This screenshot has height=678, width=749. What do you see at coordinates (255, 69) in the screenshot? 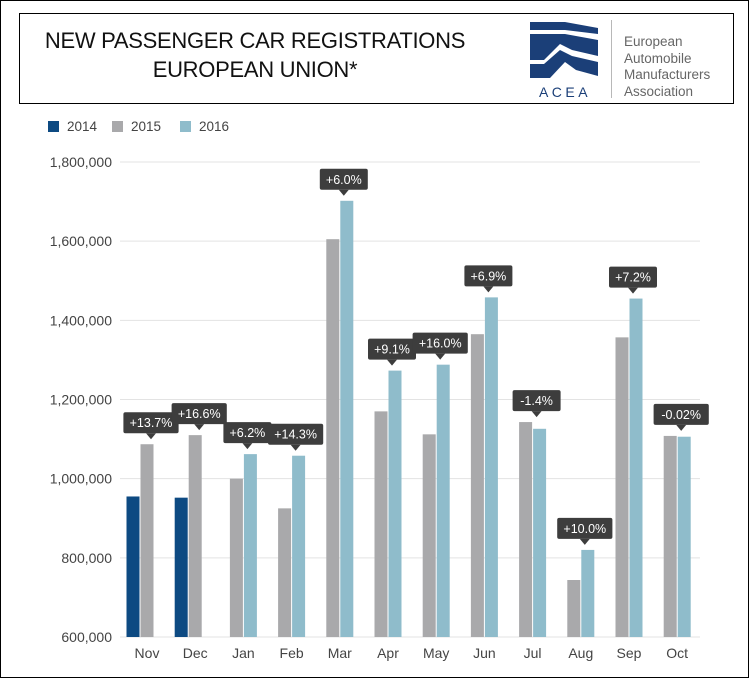
I see `title-line-2: EUROPEAN UNION*` at bounding box center [255, 69].